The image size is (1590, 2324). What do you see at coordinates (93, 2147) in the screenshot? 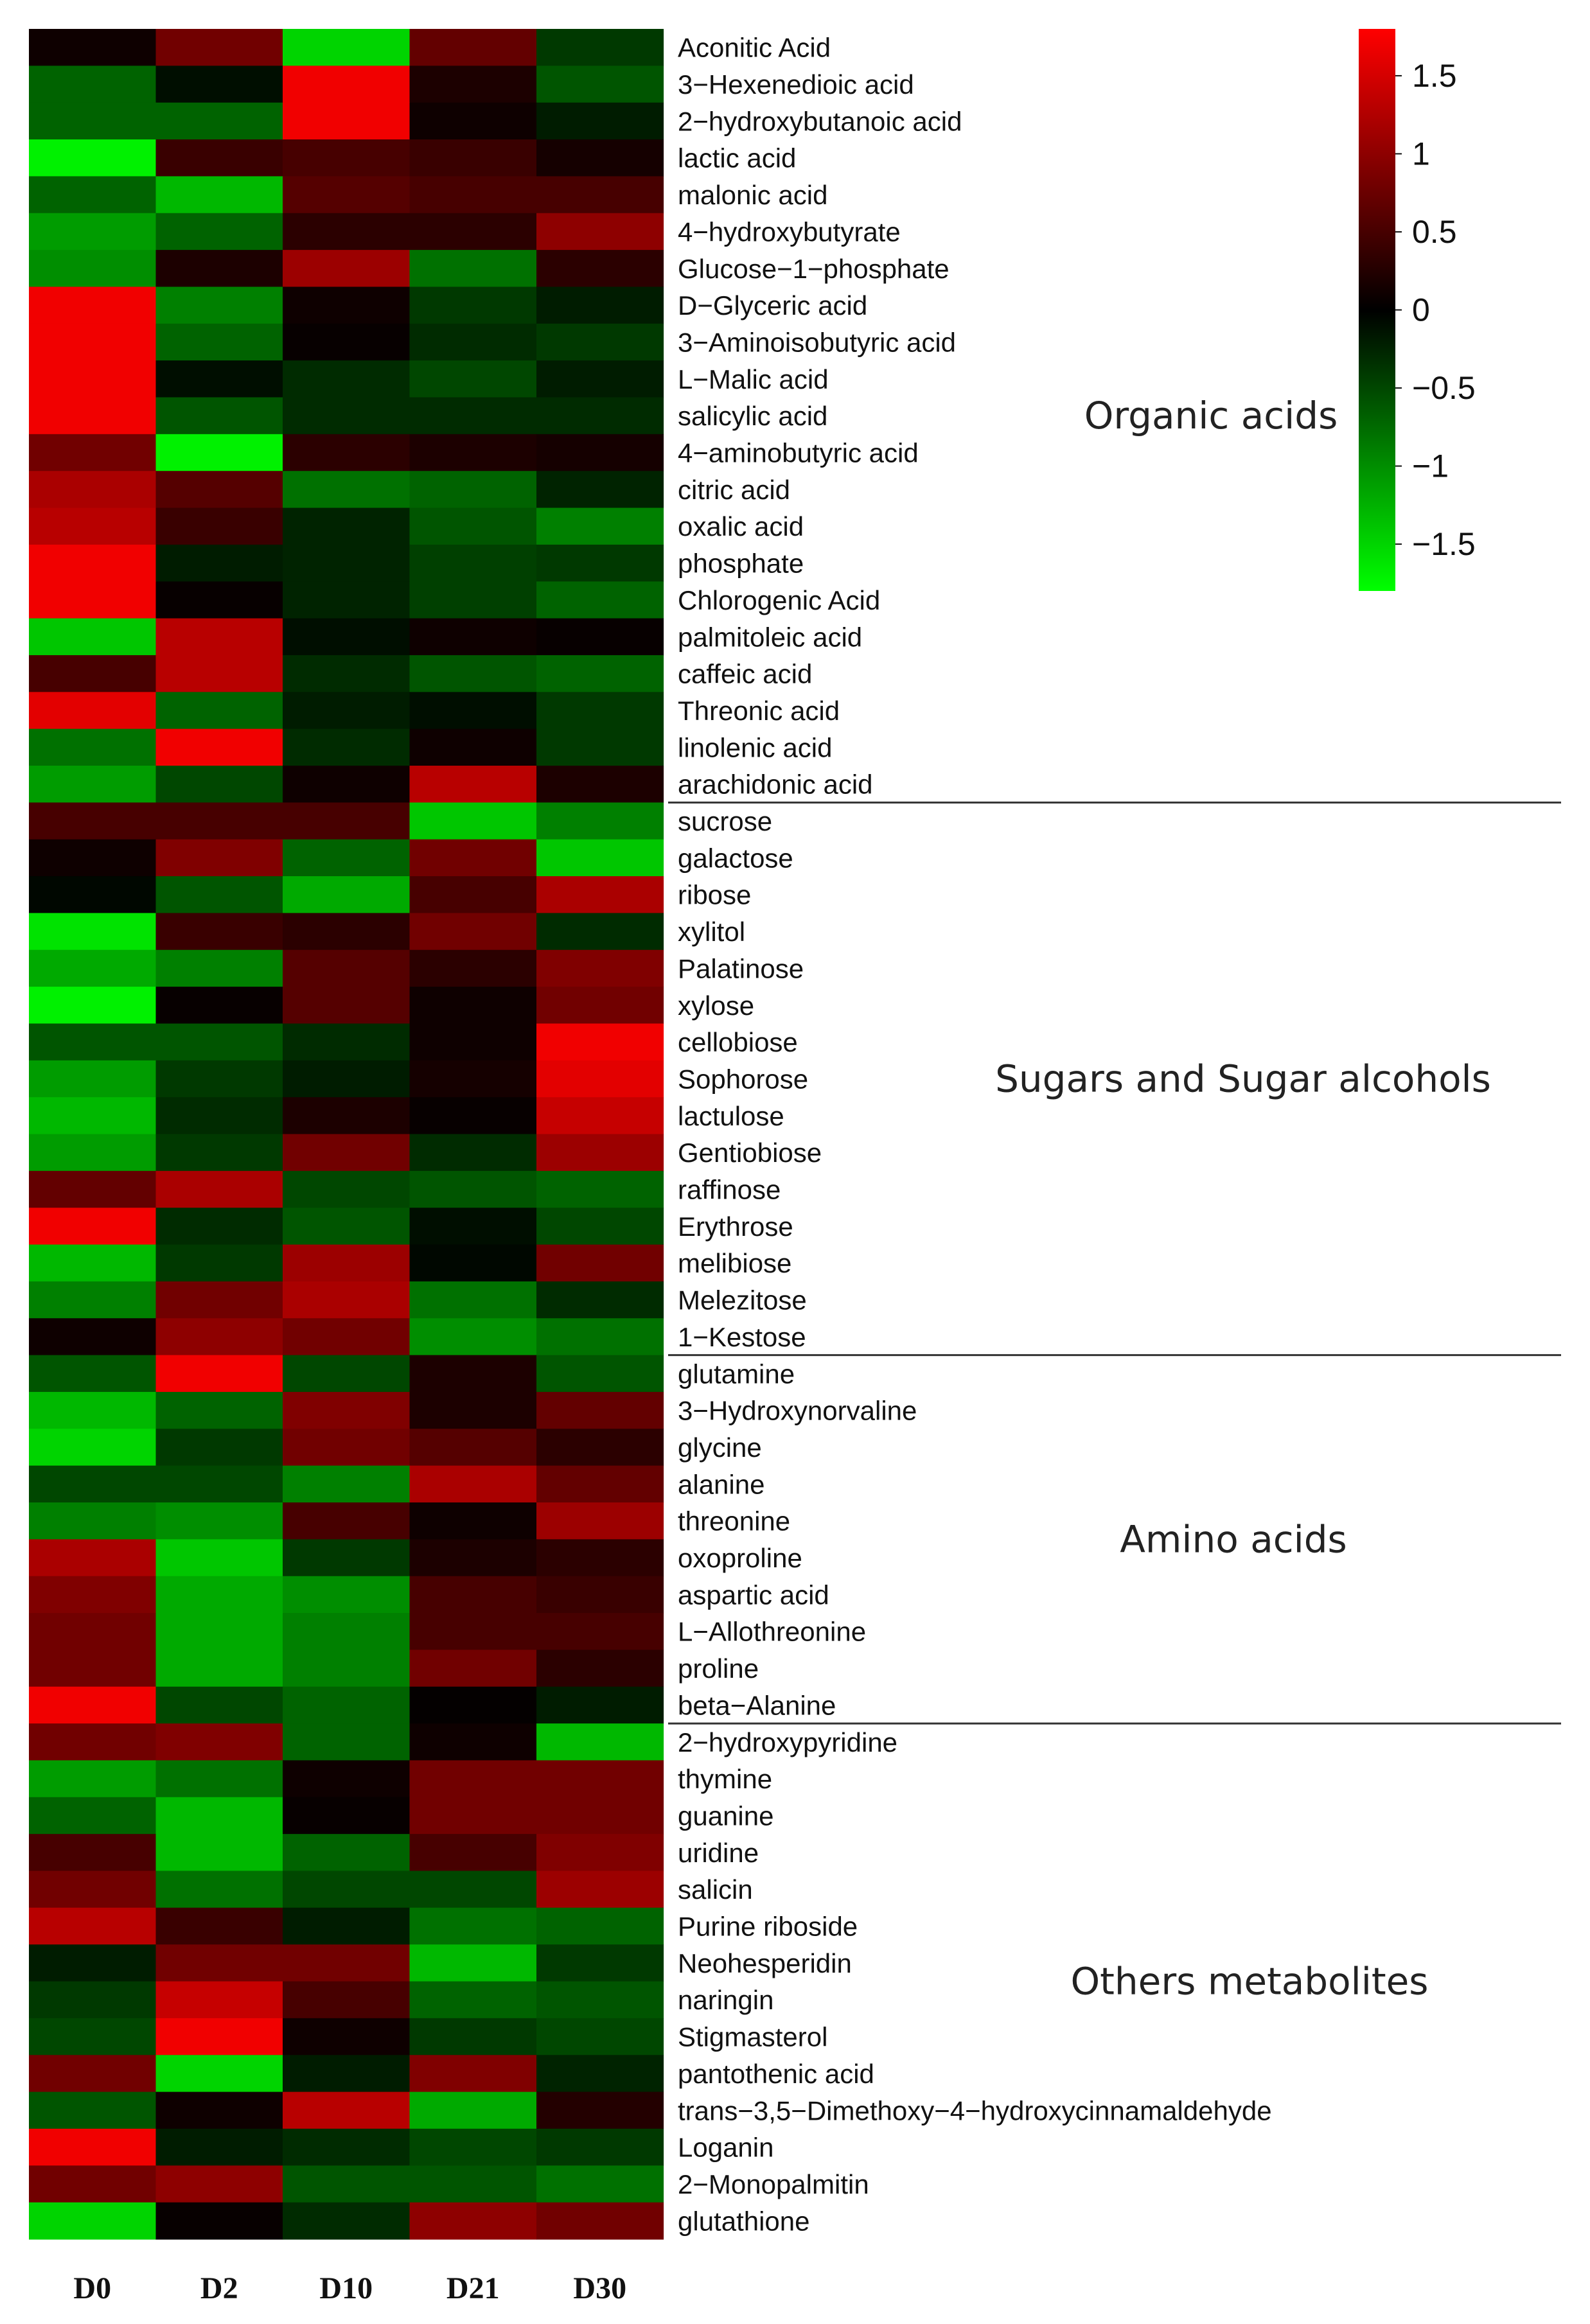
I see `heatmap-cell-r57-c0` at bounding box center [93, 2147].